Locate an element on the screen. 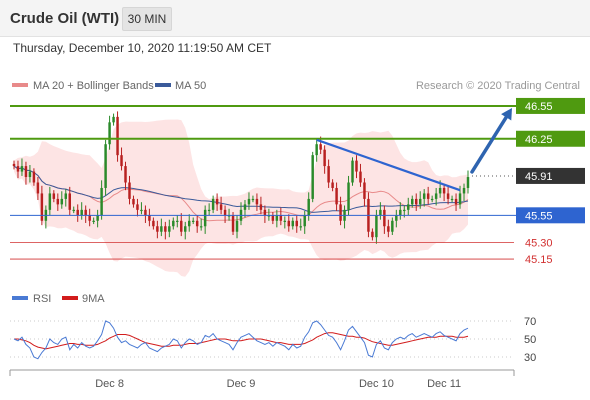 The image size is (590, 400). x-tick-label: Dec 10 is located at coordinates (376, 384).